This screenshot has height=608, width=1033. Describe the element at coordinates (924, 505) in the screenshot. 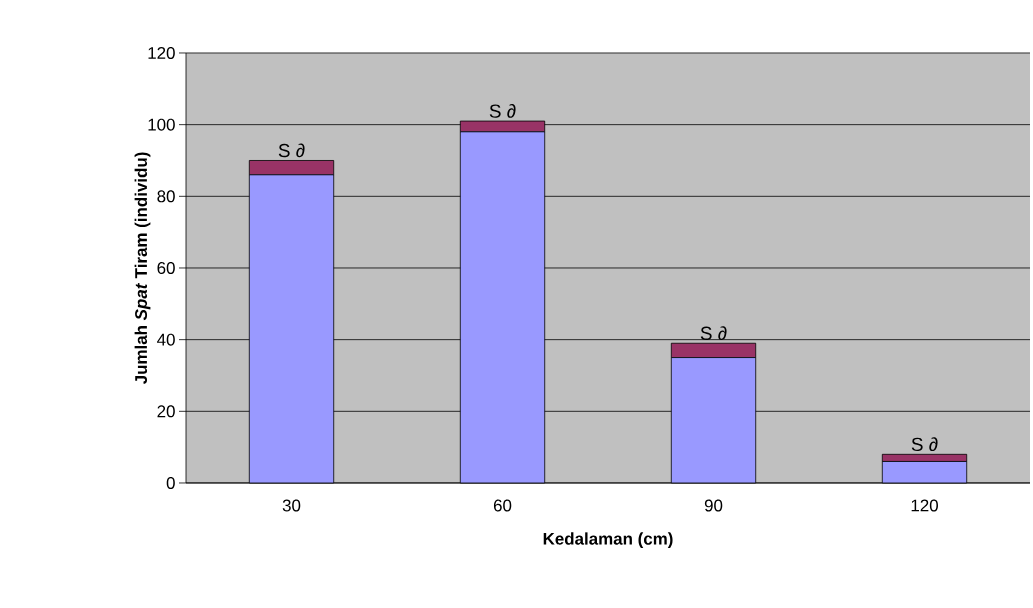

I see `x-tick-label: 120` at that location.